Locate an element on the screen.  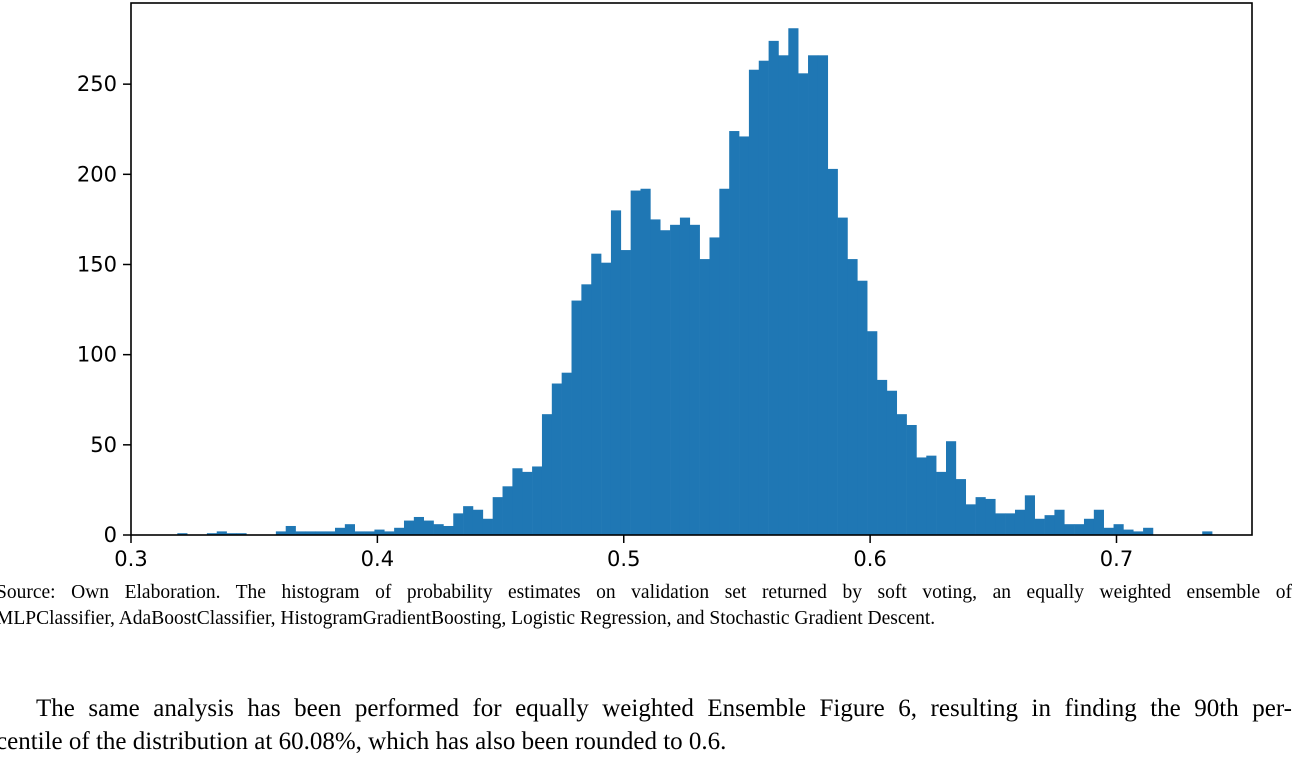
y-tick-label: 150 is located at coordinates (97, 264).